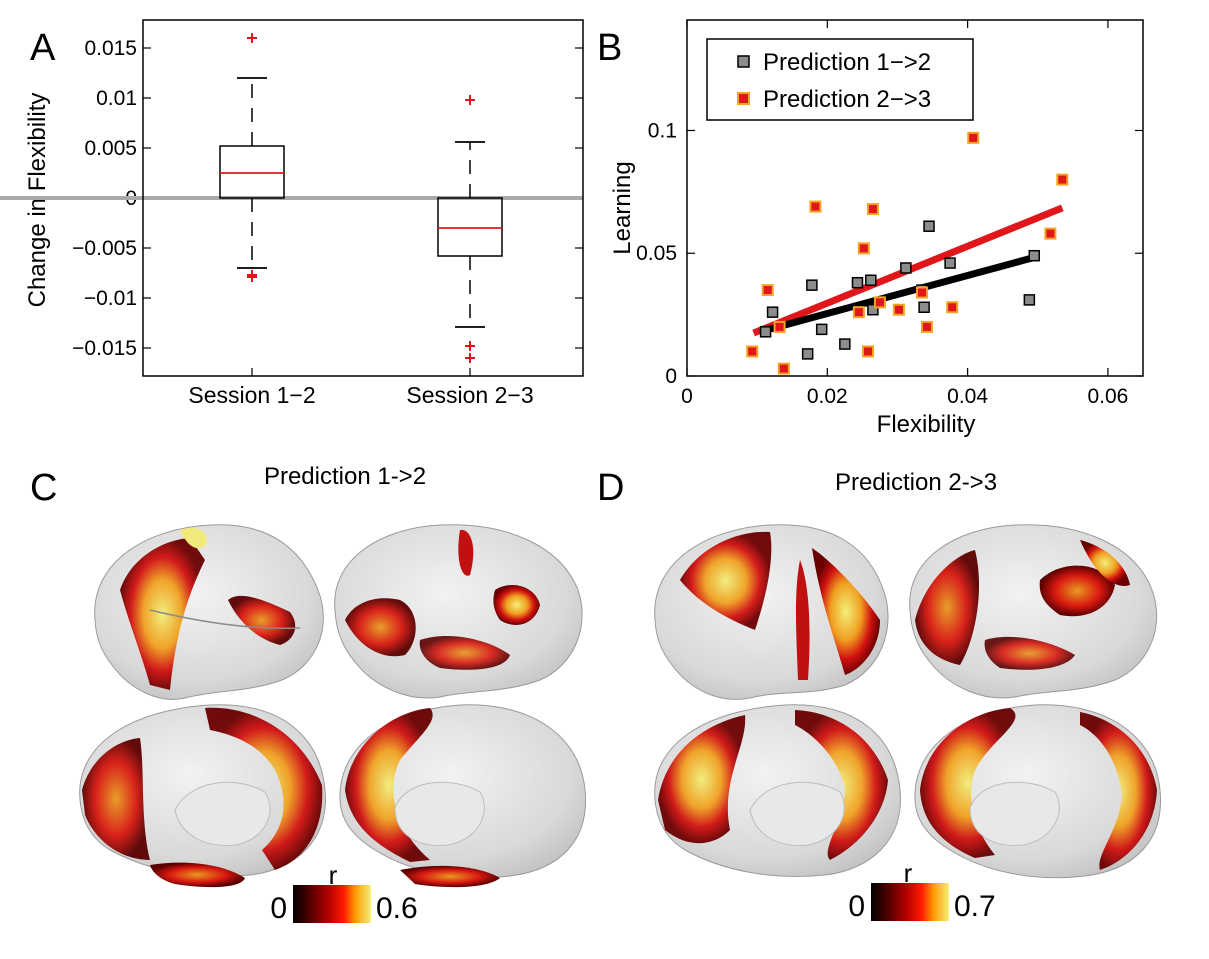 This screenshot has height=959, width=1209. I want to click on y-tick-label: −0.015, so click(104, 348).